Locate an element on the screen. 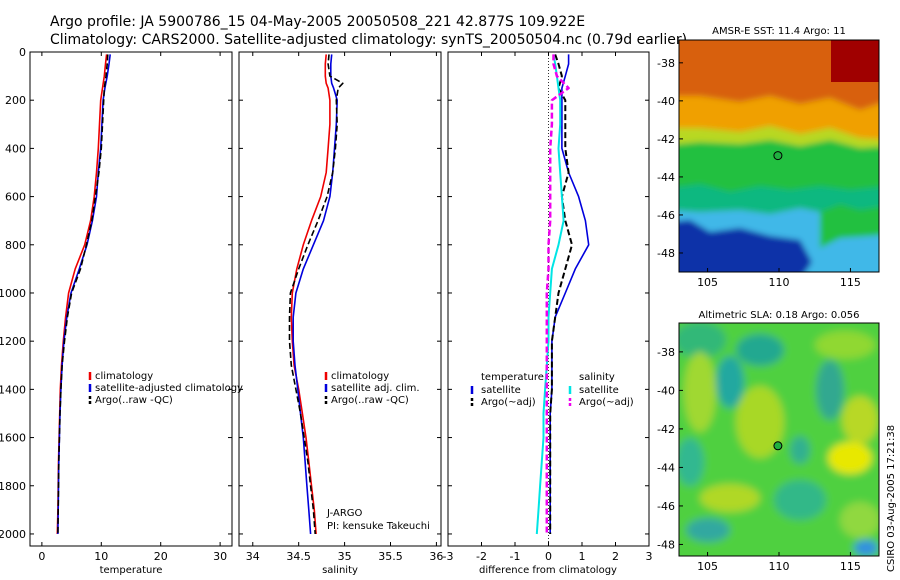 The height and width of the screenshot is (580, 900). x-tick-label: -3 is located at coordinates (448, 556).